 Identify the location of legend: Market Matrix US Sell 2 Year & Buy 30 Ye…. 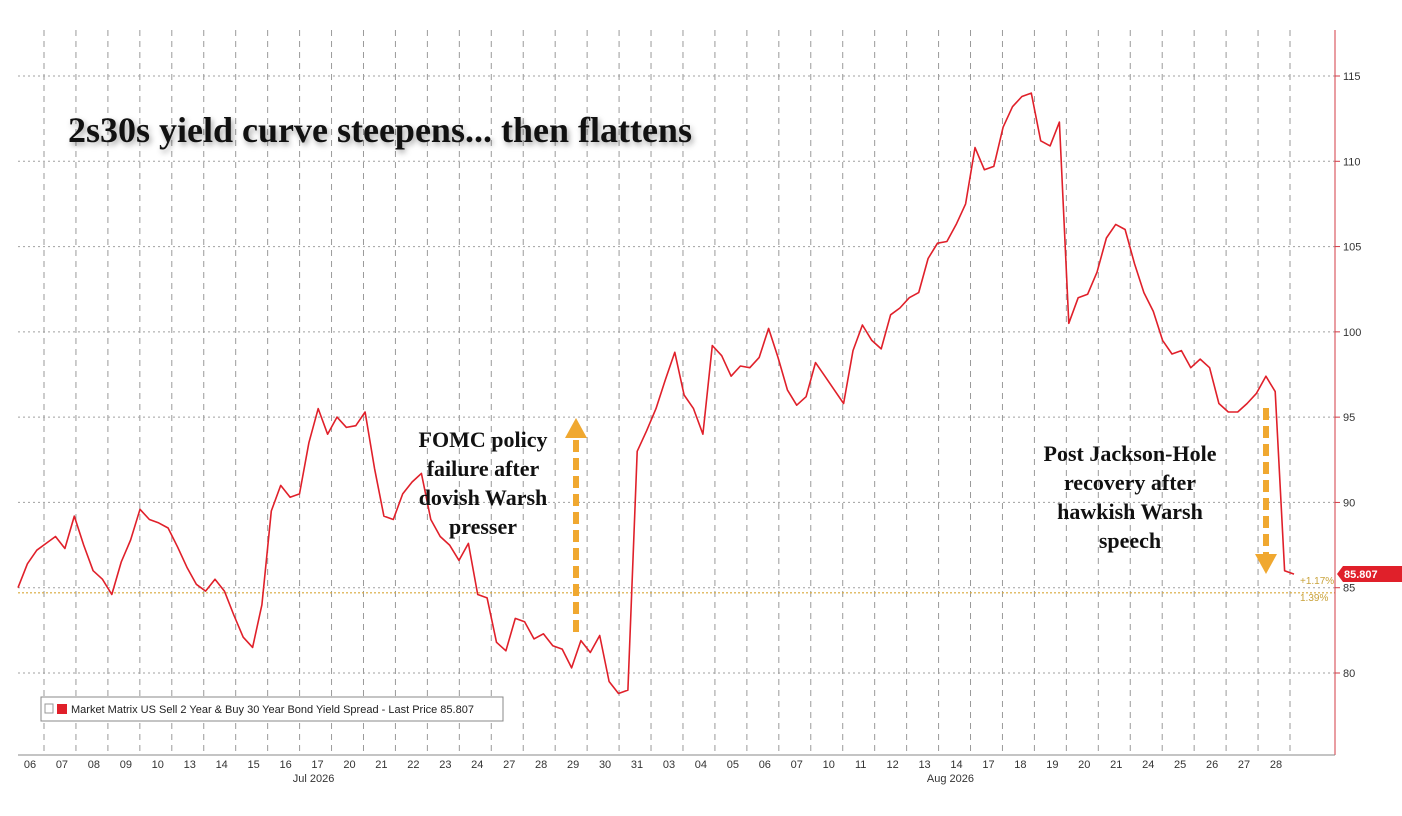
(272, 709).